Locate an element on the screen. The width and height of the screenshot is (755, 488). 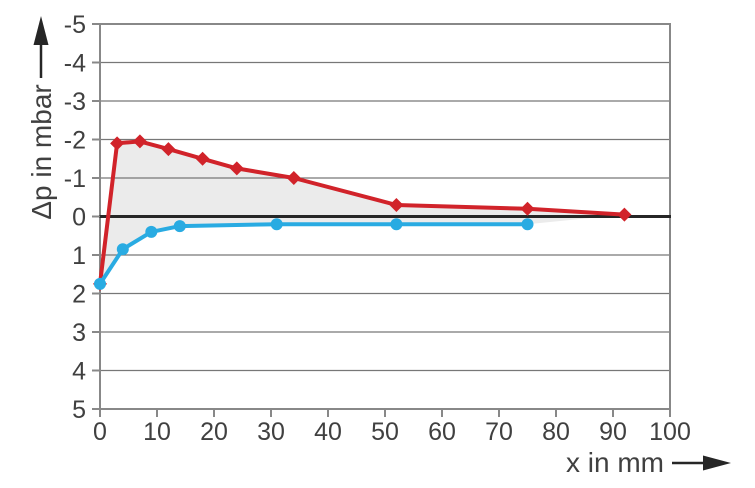
x-tick-label-0: 0 is located at coordinates (100, 432).